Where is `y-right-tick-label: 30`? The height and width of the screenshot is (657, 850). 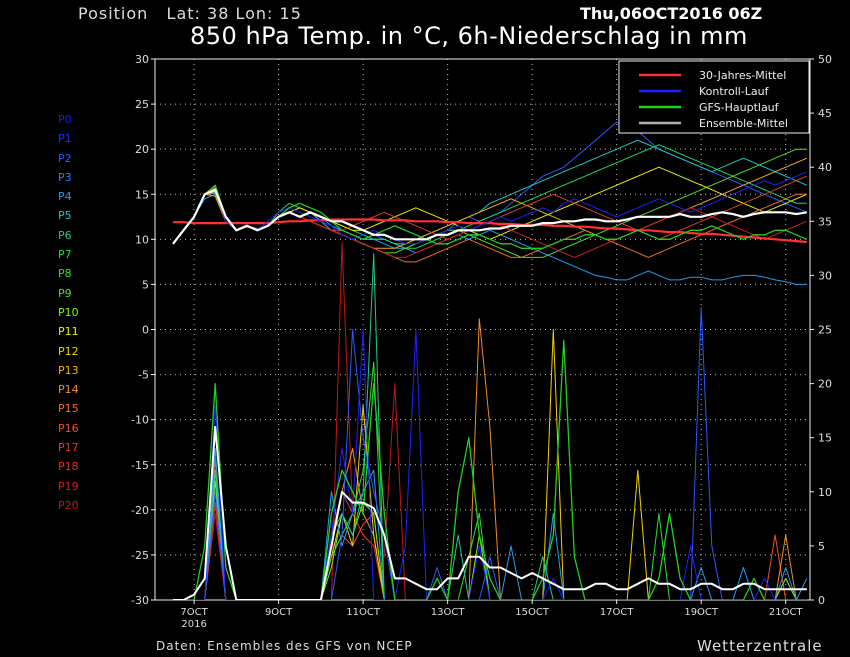 y-right-tick-label: 30 is located at coordinates (825, 275).